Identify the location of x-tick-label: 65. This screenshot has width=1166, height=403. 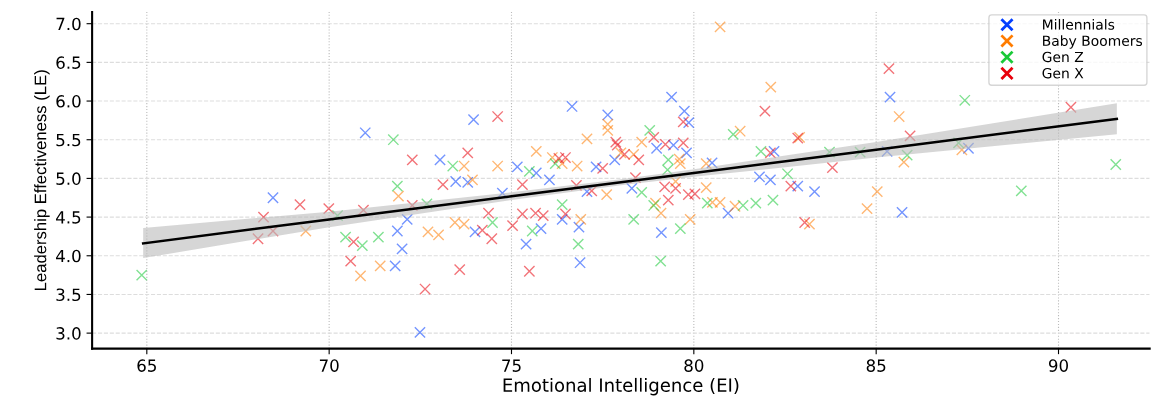
(146, 365).